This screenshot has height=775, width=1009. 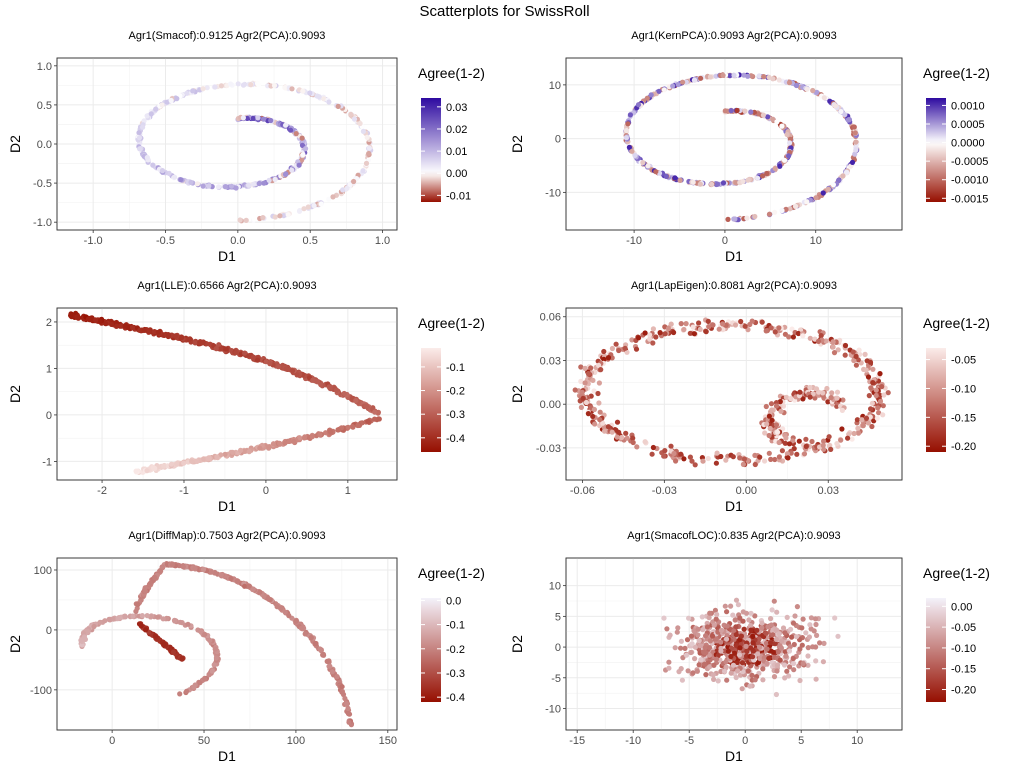 What do you see at coordinates (936, 400) in the screenshot?
I see `p4-colorbar` at bounding box center [936, 400].